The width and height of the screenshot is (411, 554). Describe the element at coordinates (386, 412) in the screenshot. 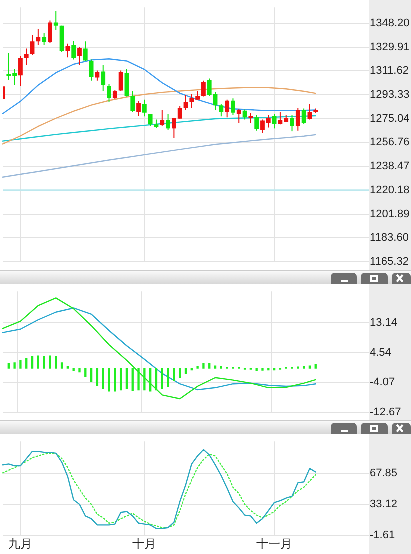

I see `y-tick-label: -12.67` at that location.